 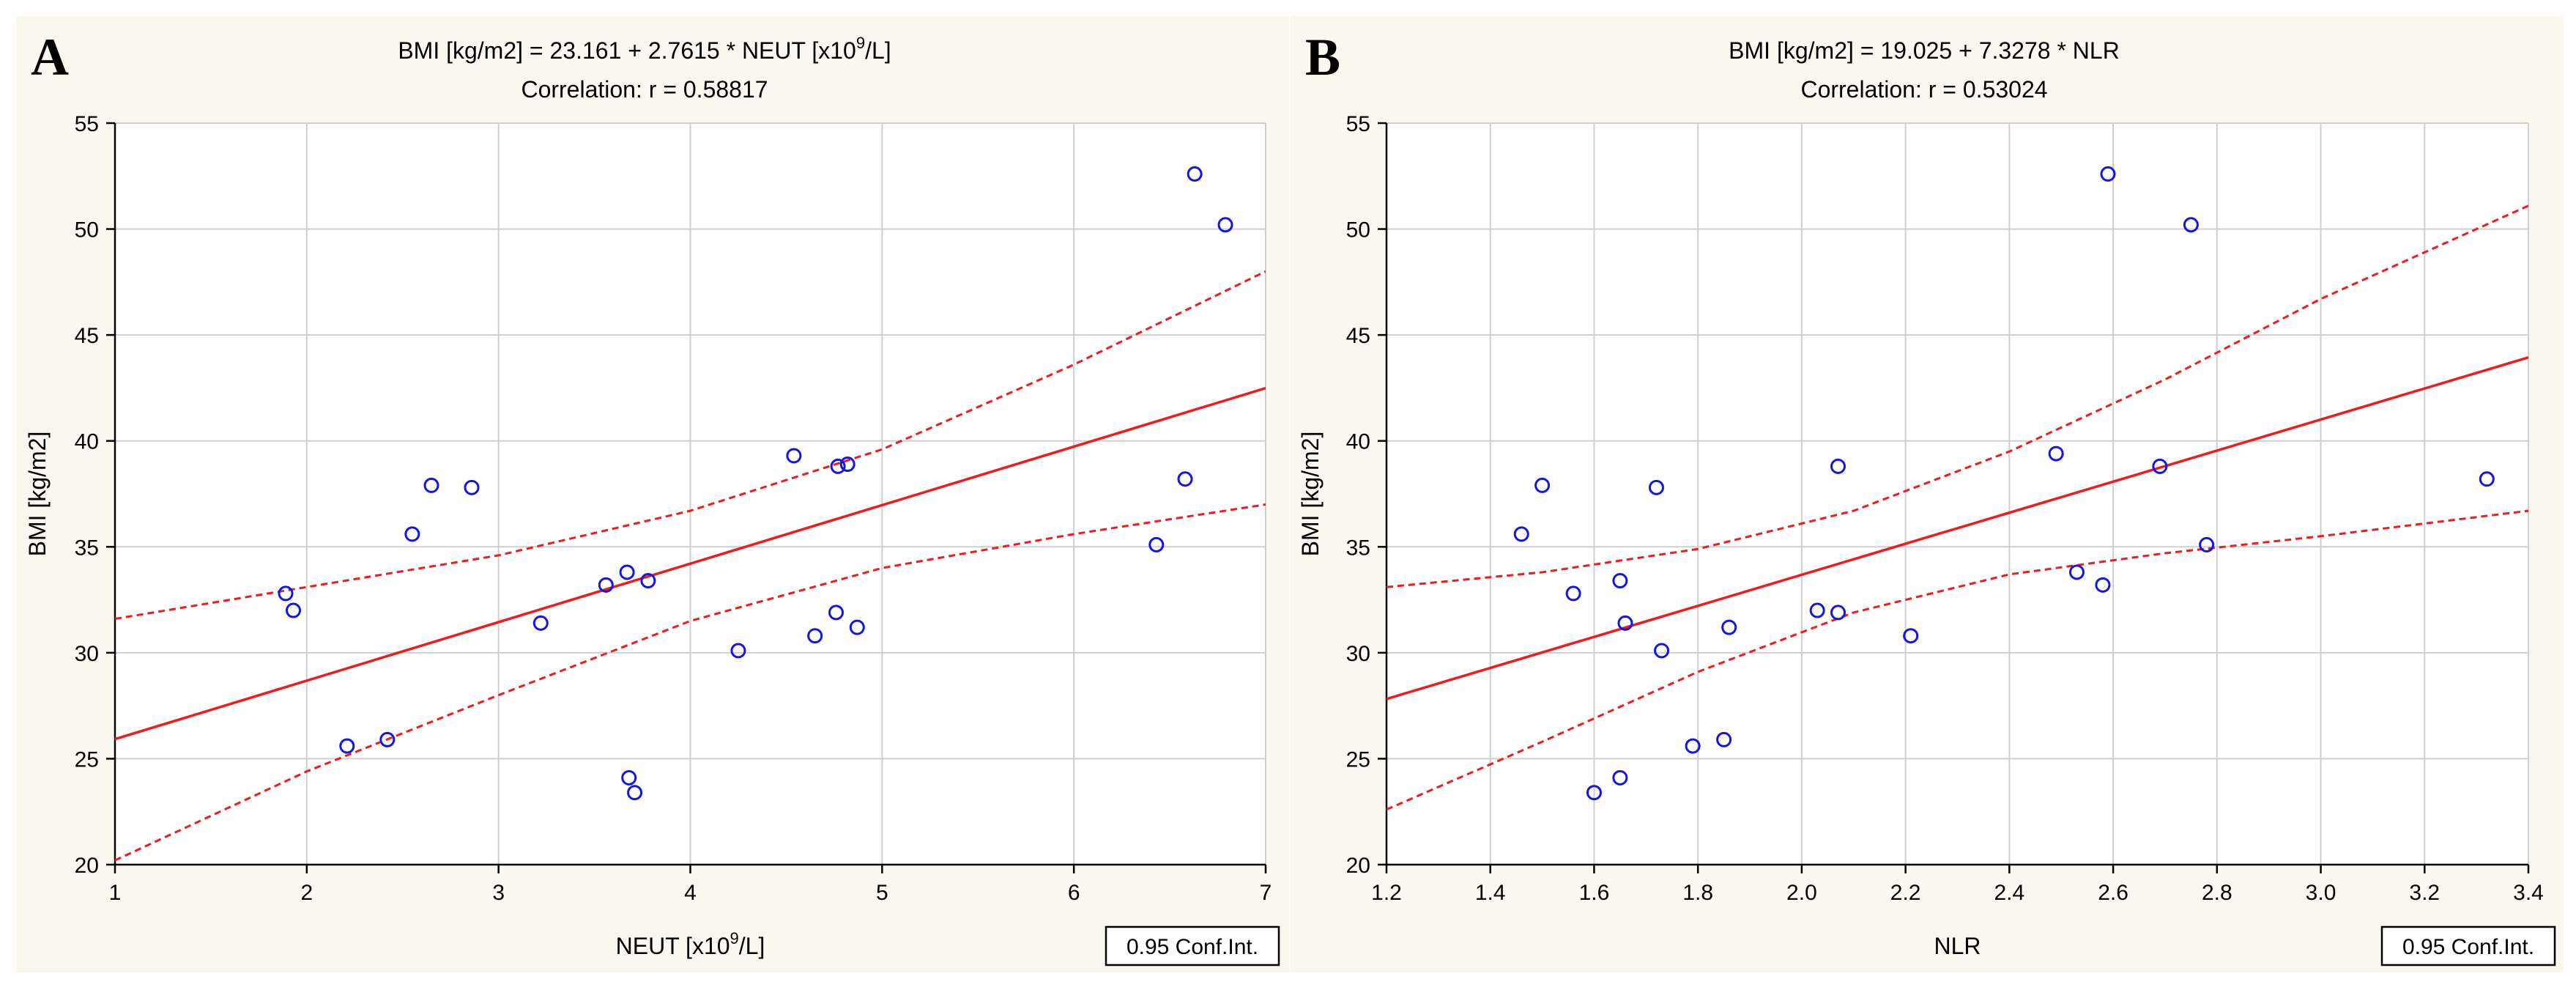 What do you see at coordinates (1386, 893) in the screenshot?
I see `x-tick-label: 1.2` at bounding box center [1386, 893].